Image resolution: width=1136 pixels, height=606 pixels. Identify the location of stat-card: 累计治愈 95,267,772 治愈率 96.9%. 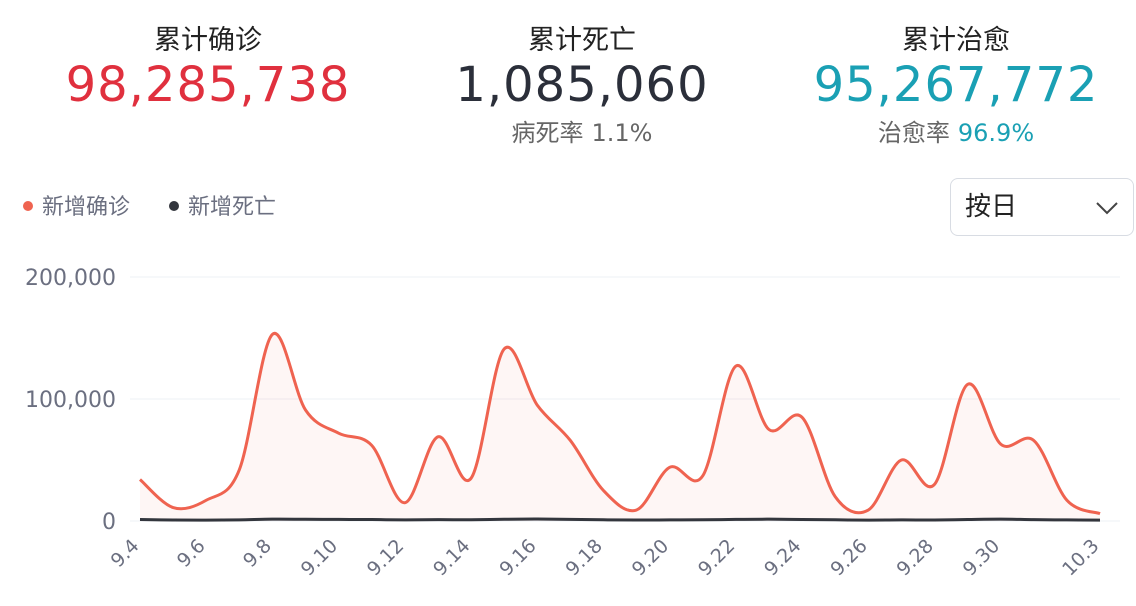
(956, 83).